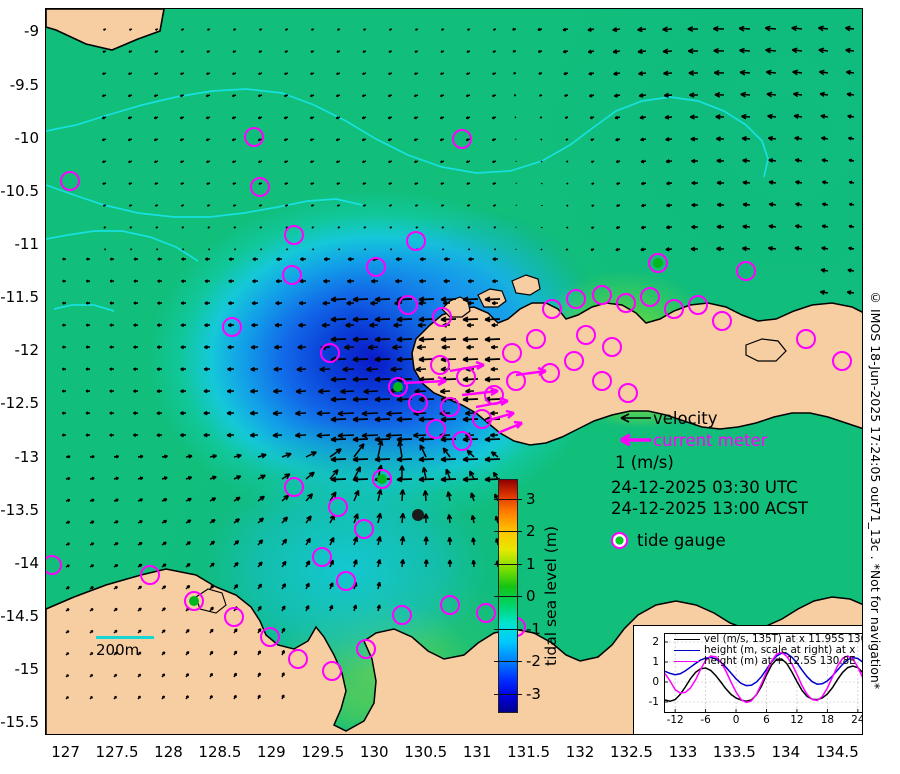 This screenshot has height=774, width=900. Describe the element at coordinates (710, 508) in the screenshot. I see `timestamp-local: 24-12-2025 13:00 ACST` at that location.